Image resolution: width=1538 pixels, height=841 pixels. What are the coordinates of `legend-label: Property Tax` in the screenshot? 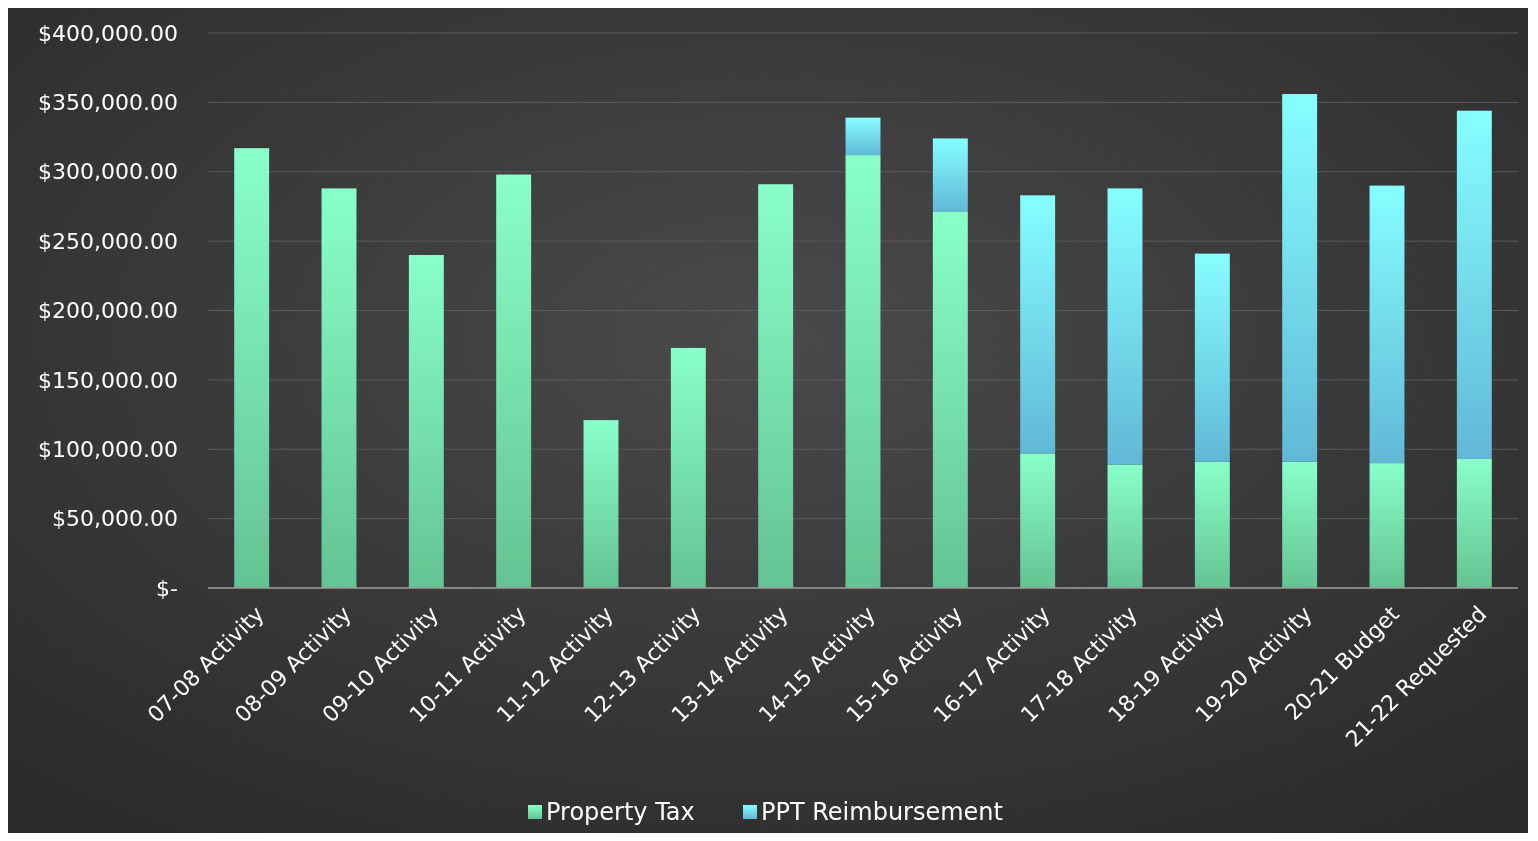 It's located at (620, 812).